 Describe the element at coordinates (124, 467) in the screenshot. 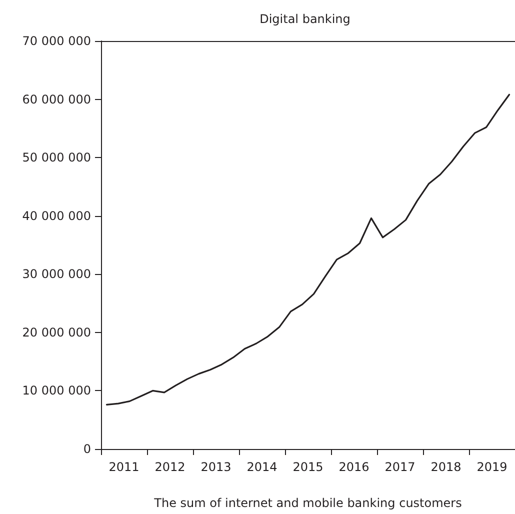

I see `x-tick-label: 2011` at that location.